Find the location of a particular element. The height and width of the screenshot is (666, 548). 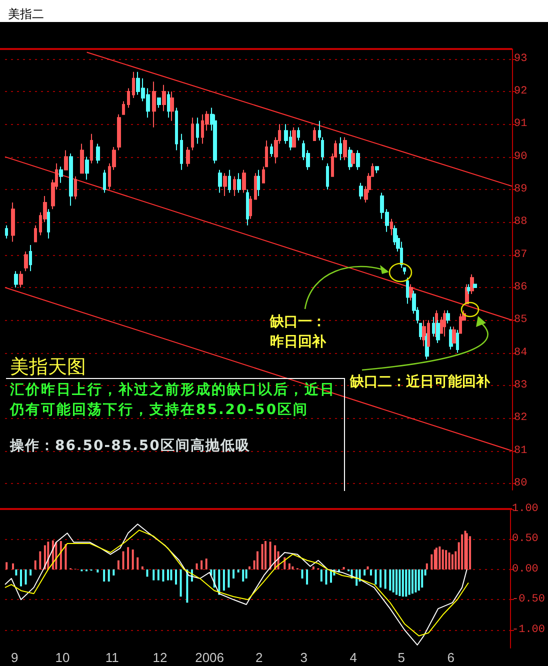

y-tick-label: -0.50 is located at coordinates (529, 600).